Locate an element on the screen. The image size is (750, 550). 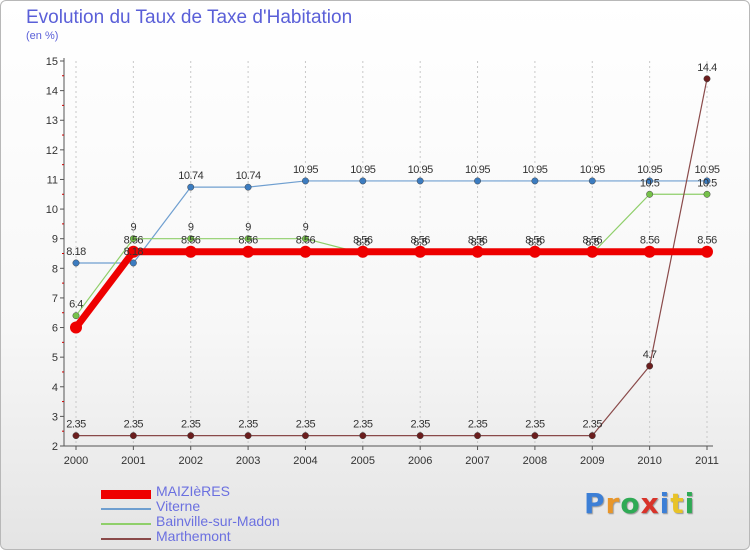
x-tick-label: 2004 is located at coordinates (305, 461).